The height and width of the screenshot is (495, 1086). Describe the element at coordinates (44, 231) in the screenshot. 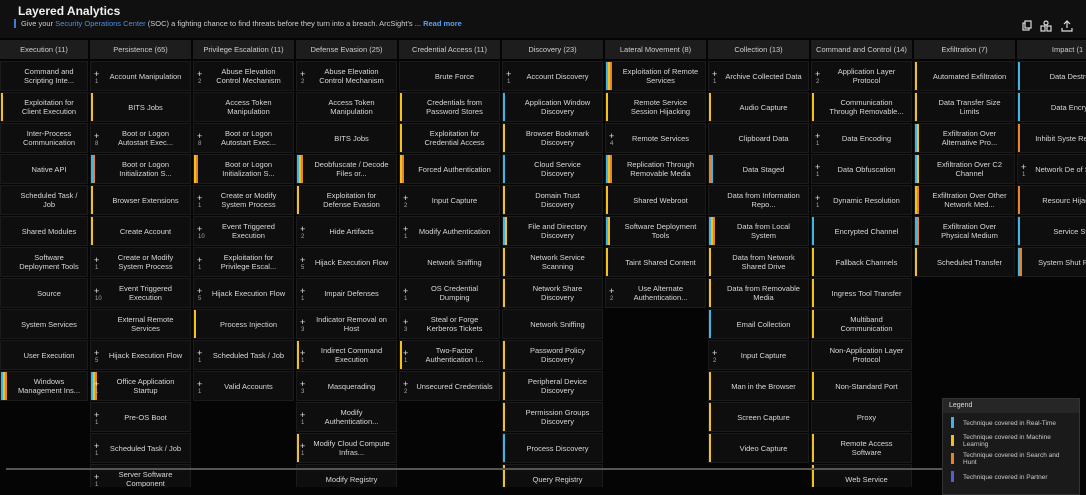

I see `technique-cell: Shared Modules` at that location.